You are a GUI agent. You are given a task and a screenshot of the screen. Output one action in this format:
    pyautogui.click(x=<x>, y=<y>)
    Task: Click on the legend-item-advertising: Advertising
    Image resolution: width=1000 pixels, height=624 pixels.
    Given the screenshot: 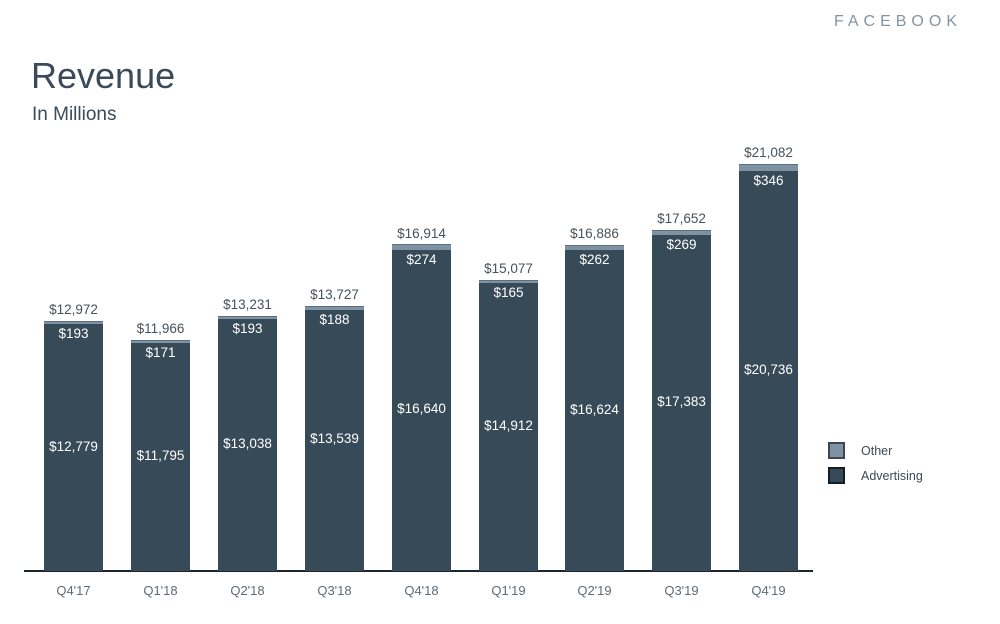 What is the action you would take?
    pyautogui.click(x=875, y=475)
    